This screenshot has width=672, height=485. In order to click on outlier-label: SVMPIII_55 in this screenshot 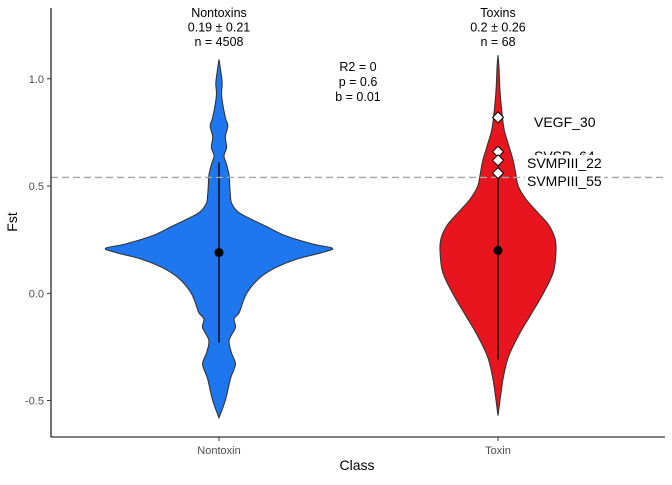, I will do `click(564, 181)`.